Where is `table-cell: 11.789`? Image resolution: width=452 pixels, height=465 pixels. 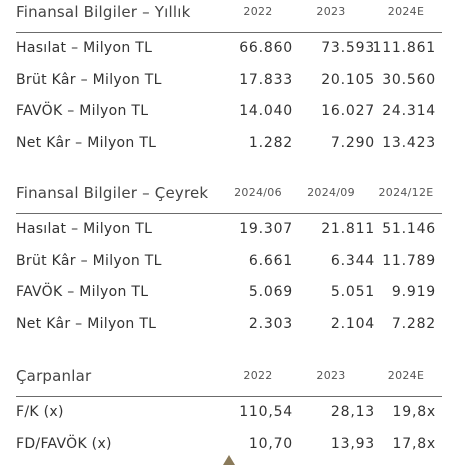 table-cell: 11.789 is located at coordinates (409, 260).